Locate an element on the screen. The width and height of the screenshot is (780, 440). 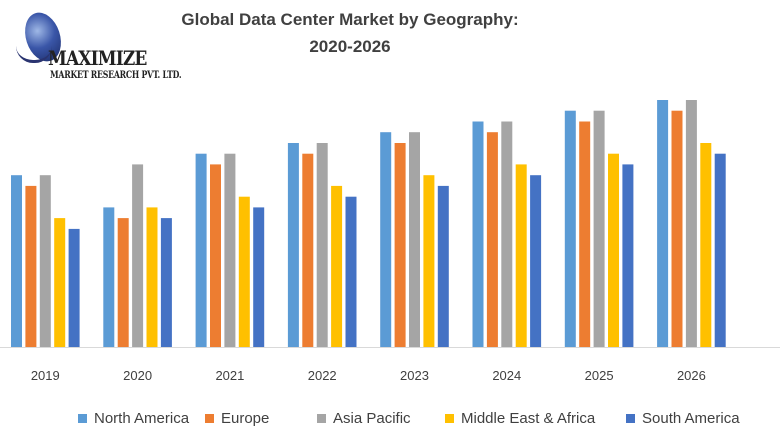
bar-2026-europe is located at coordinates (677, 228).